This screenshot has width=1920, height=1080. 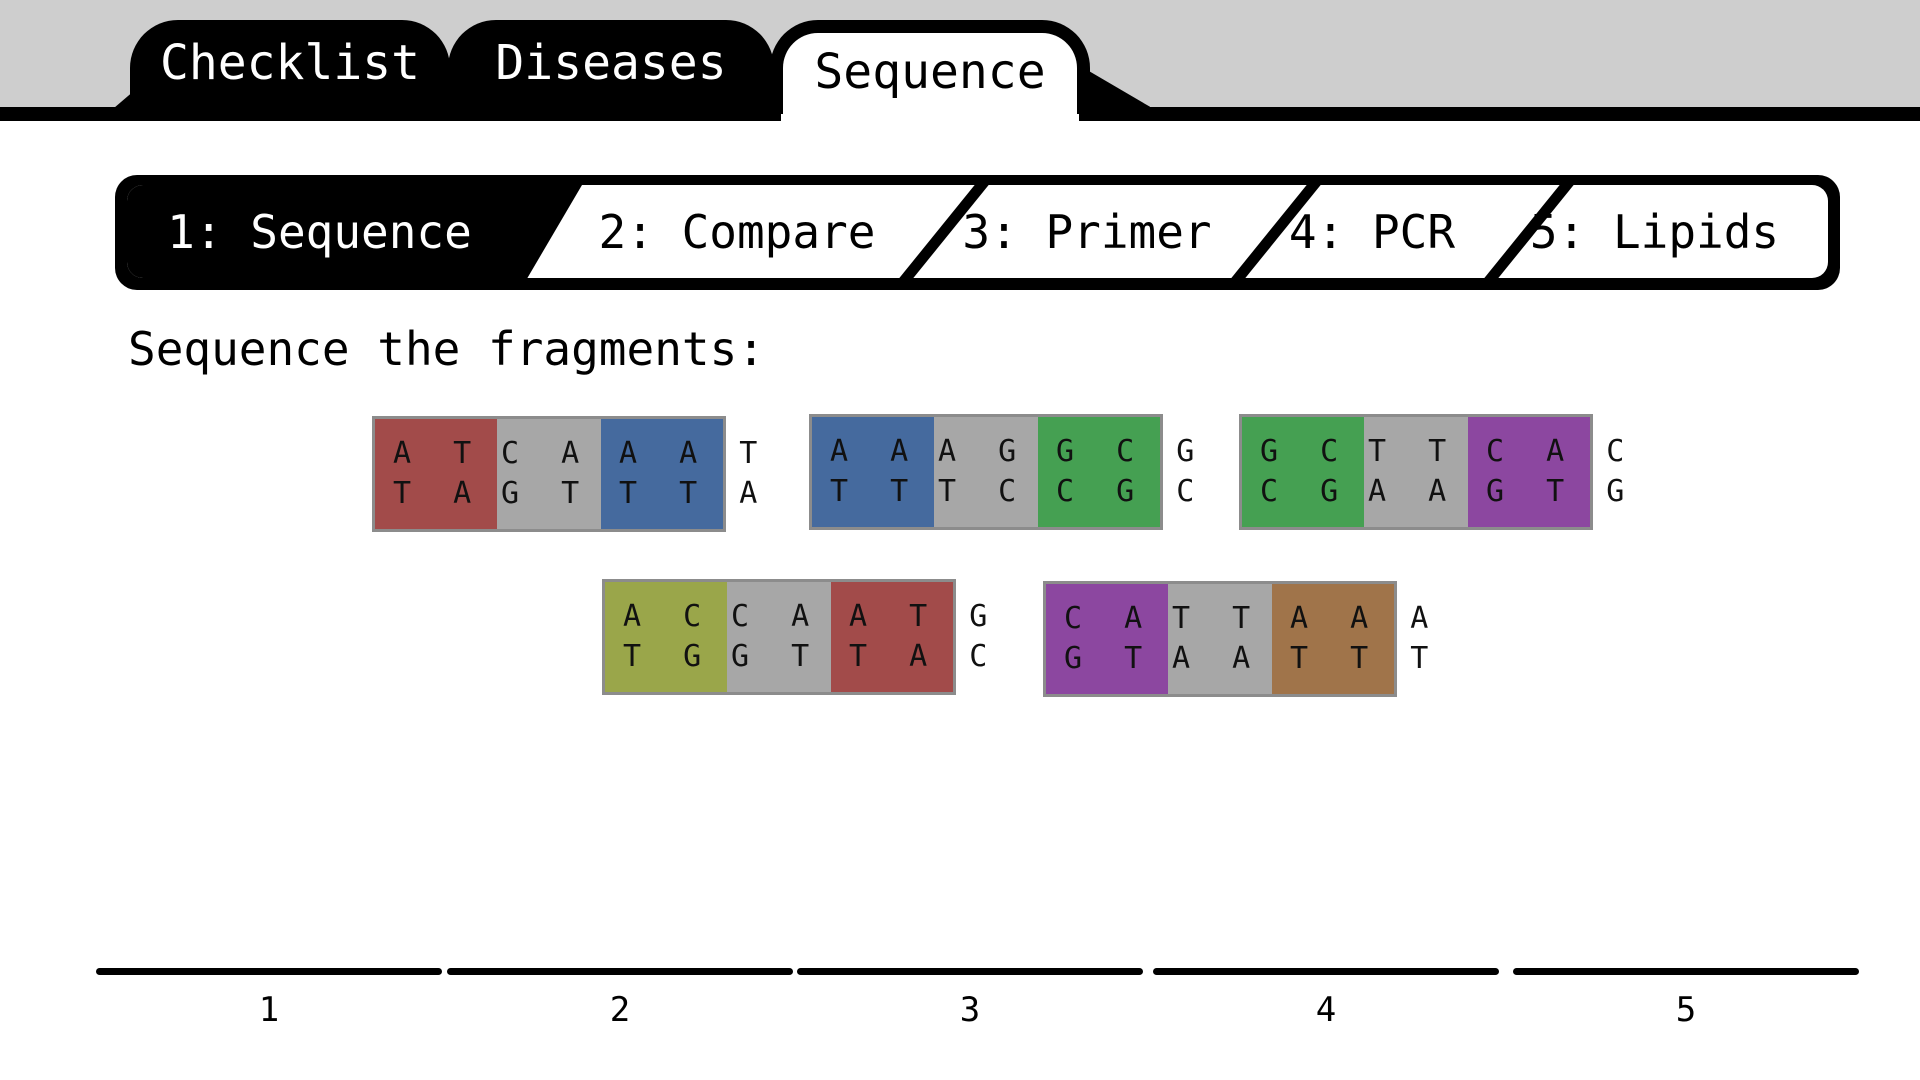 I want to click on step-pcr-label: 4: PCR, so click(x=1372, y=231).